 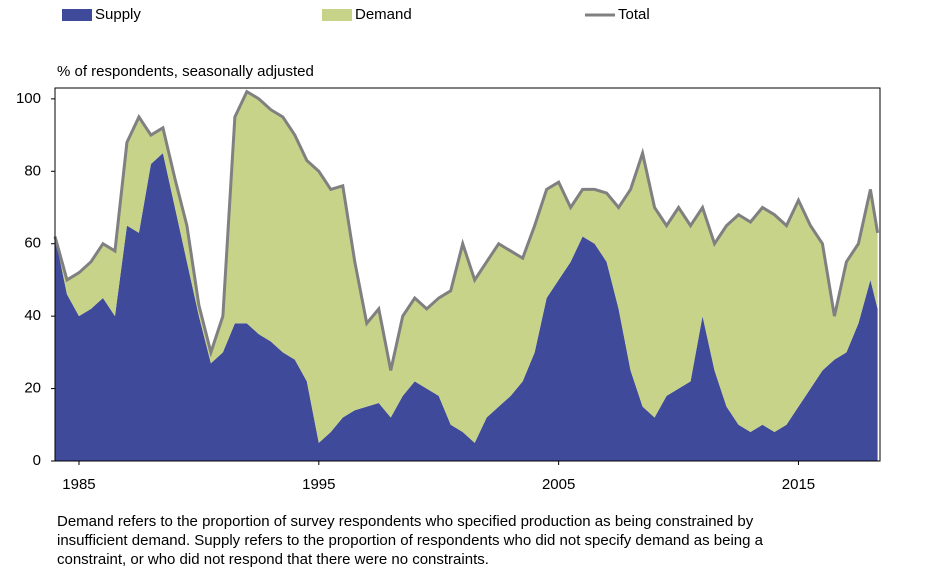 What do you see at coordinates (383, 14) in the screenshot?
I see `legend-label: Demand` at bounding box center [383, 14].